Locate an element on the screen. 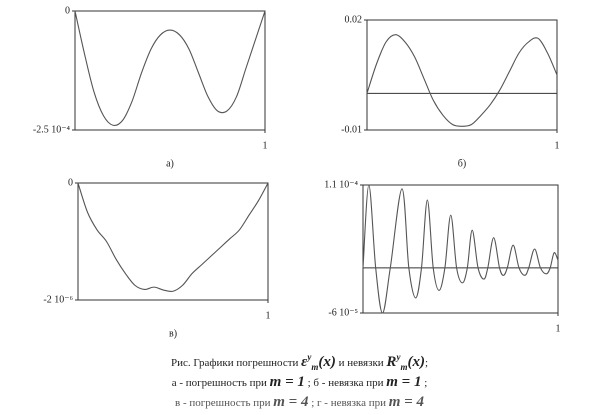 This screenshot has width=599, height=415. y-tick-label: -2 10⁻⁶ is located at coordinates (58, 299).